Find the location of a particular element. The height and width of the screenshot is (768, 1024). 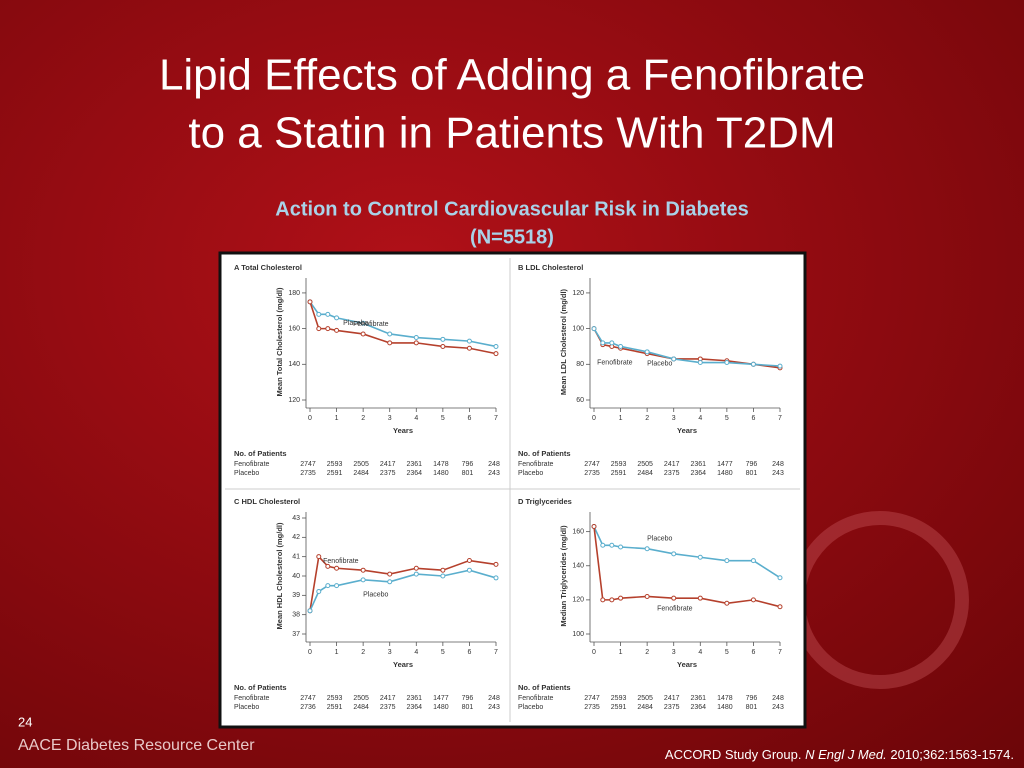

patients-count: 2375 is located at coordinates (672, 707).